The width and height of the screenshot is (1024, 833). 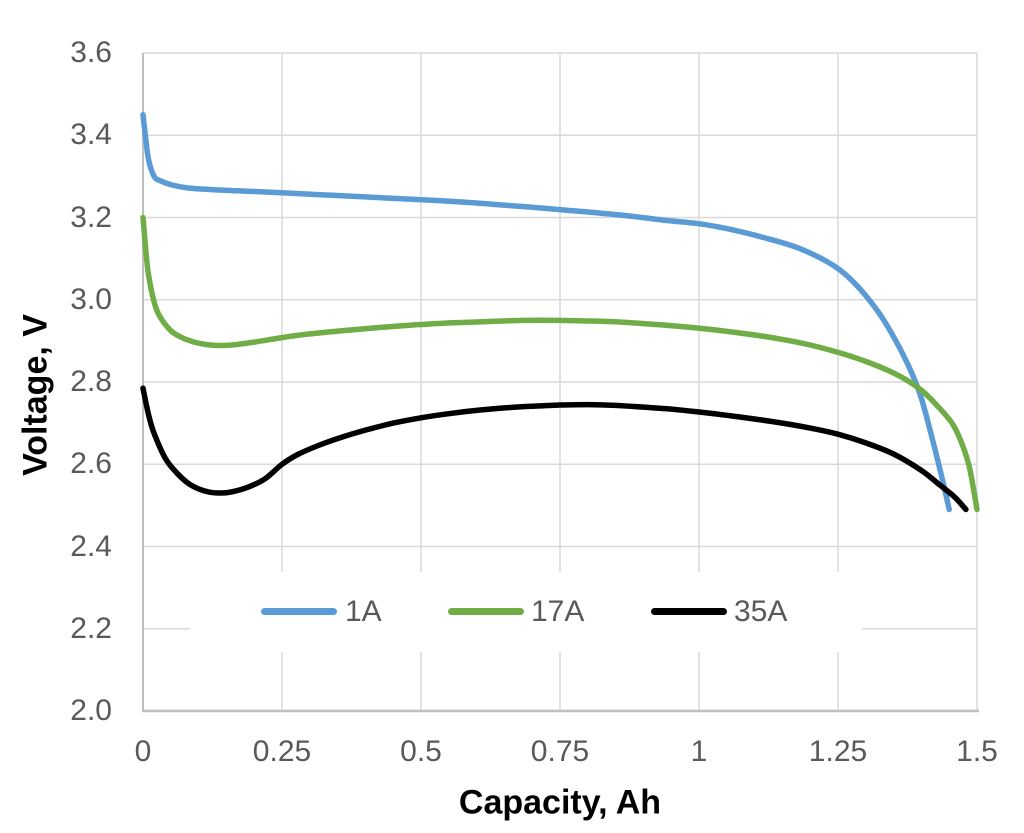 What do you see at coordinates (143, 751) in the screenshot?
I see `x-tick-label: 0` at bounding box center [143, 751].